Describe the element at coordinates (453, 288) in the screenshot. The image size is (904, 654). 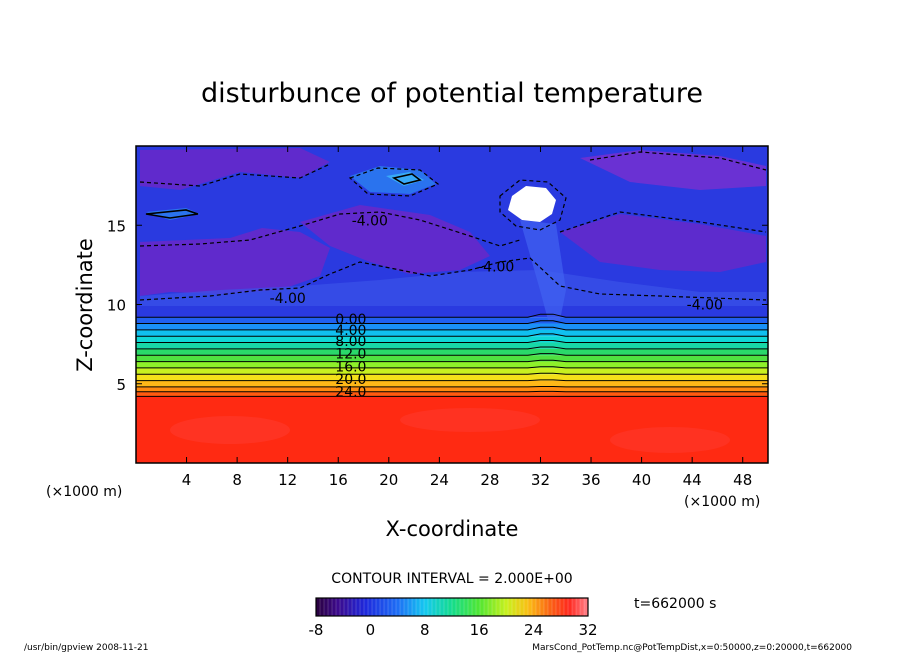
I see `turbulent-band` at that location.